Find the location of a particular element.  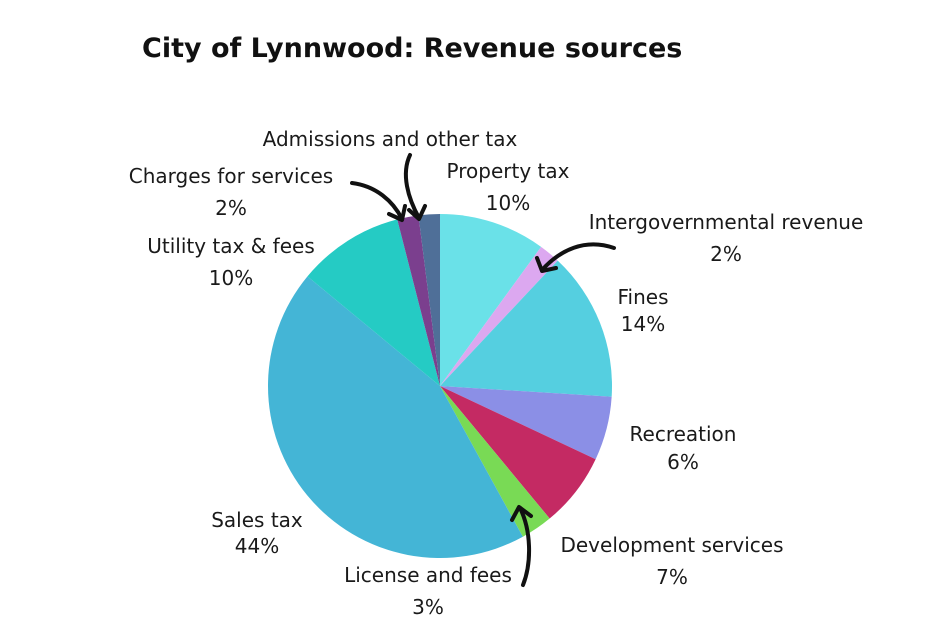

label-recreation: Recreation is located at coordinates (683, 434).